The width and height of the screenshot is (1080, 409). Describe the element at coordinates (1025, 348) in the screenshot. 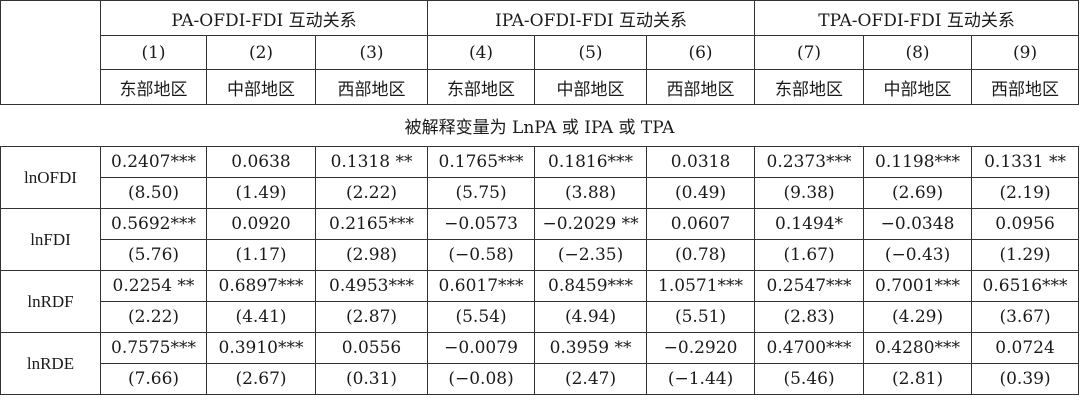

I see `coefficient-cell: 0.0724` at that location.